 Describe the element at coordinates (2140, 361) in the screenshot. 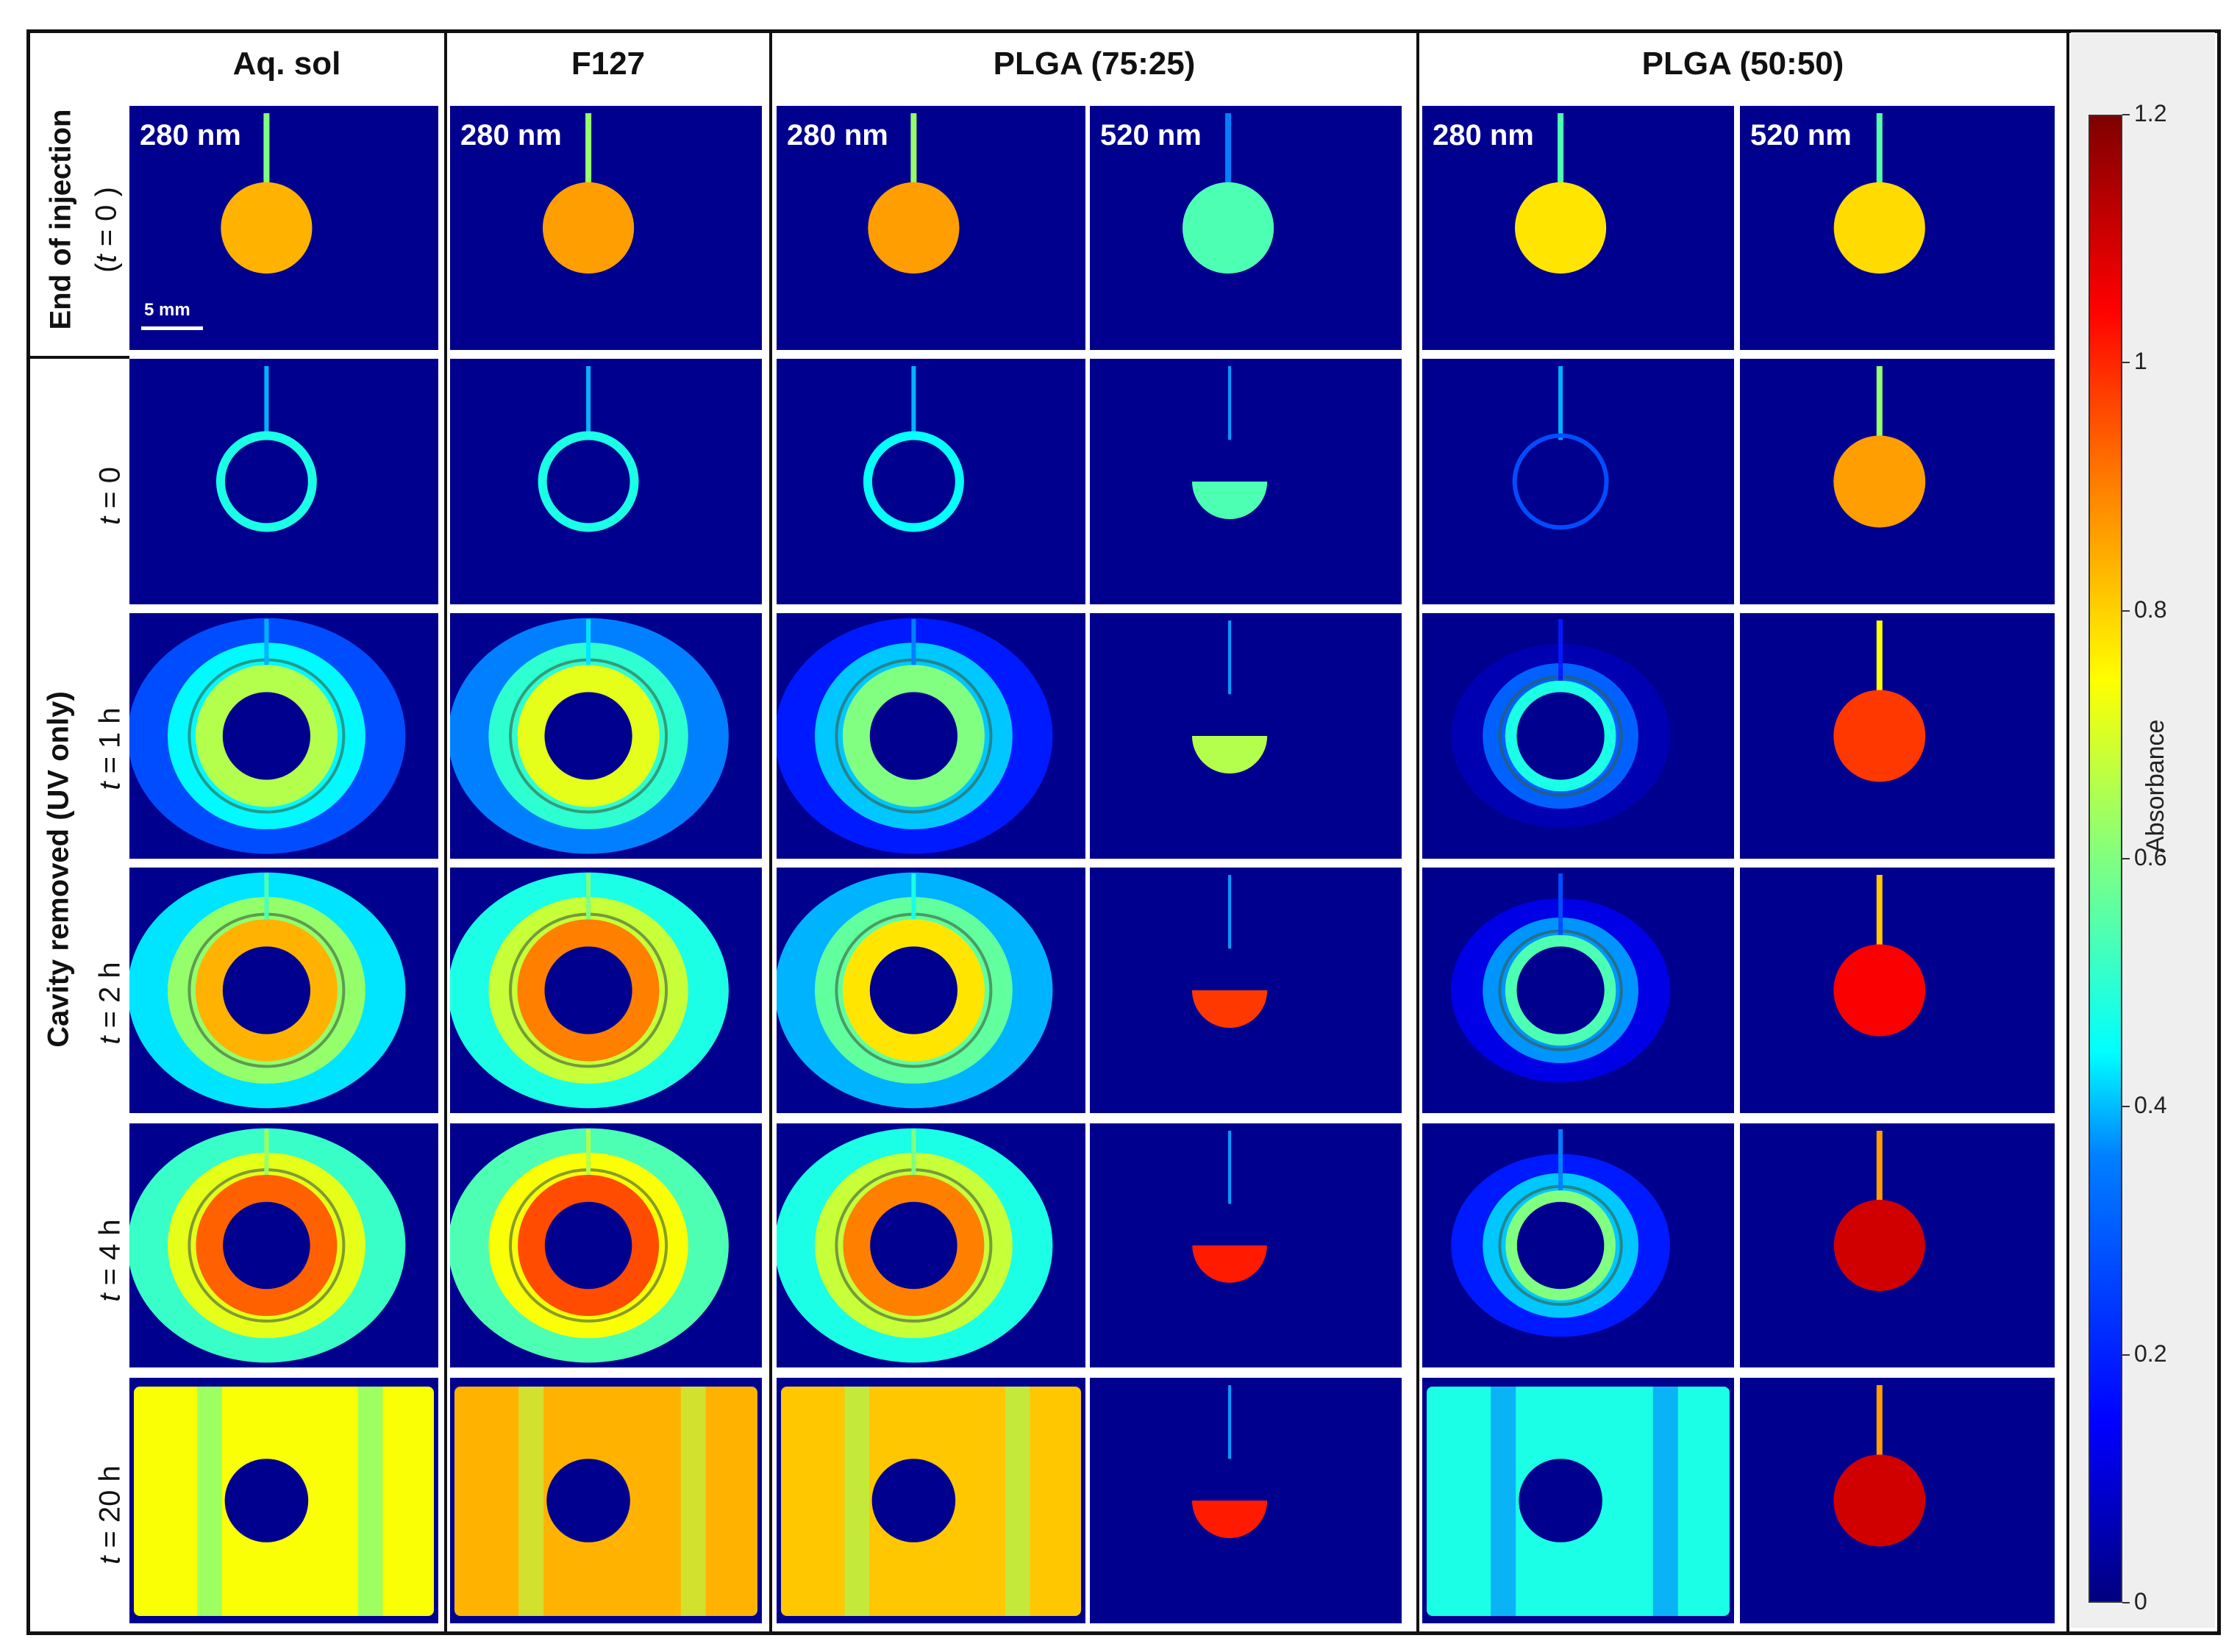

I see `colorbar-tick-label: 1` at that location.